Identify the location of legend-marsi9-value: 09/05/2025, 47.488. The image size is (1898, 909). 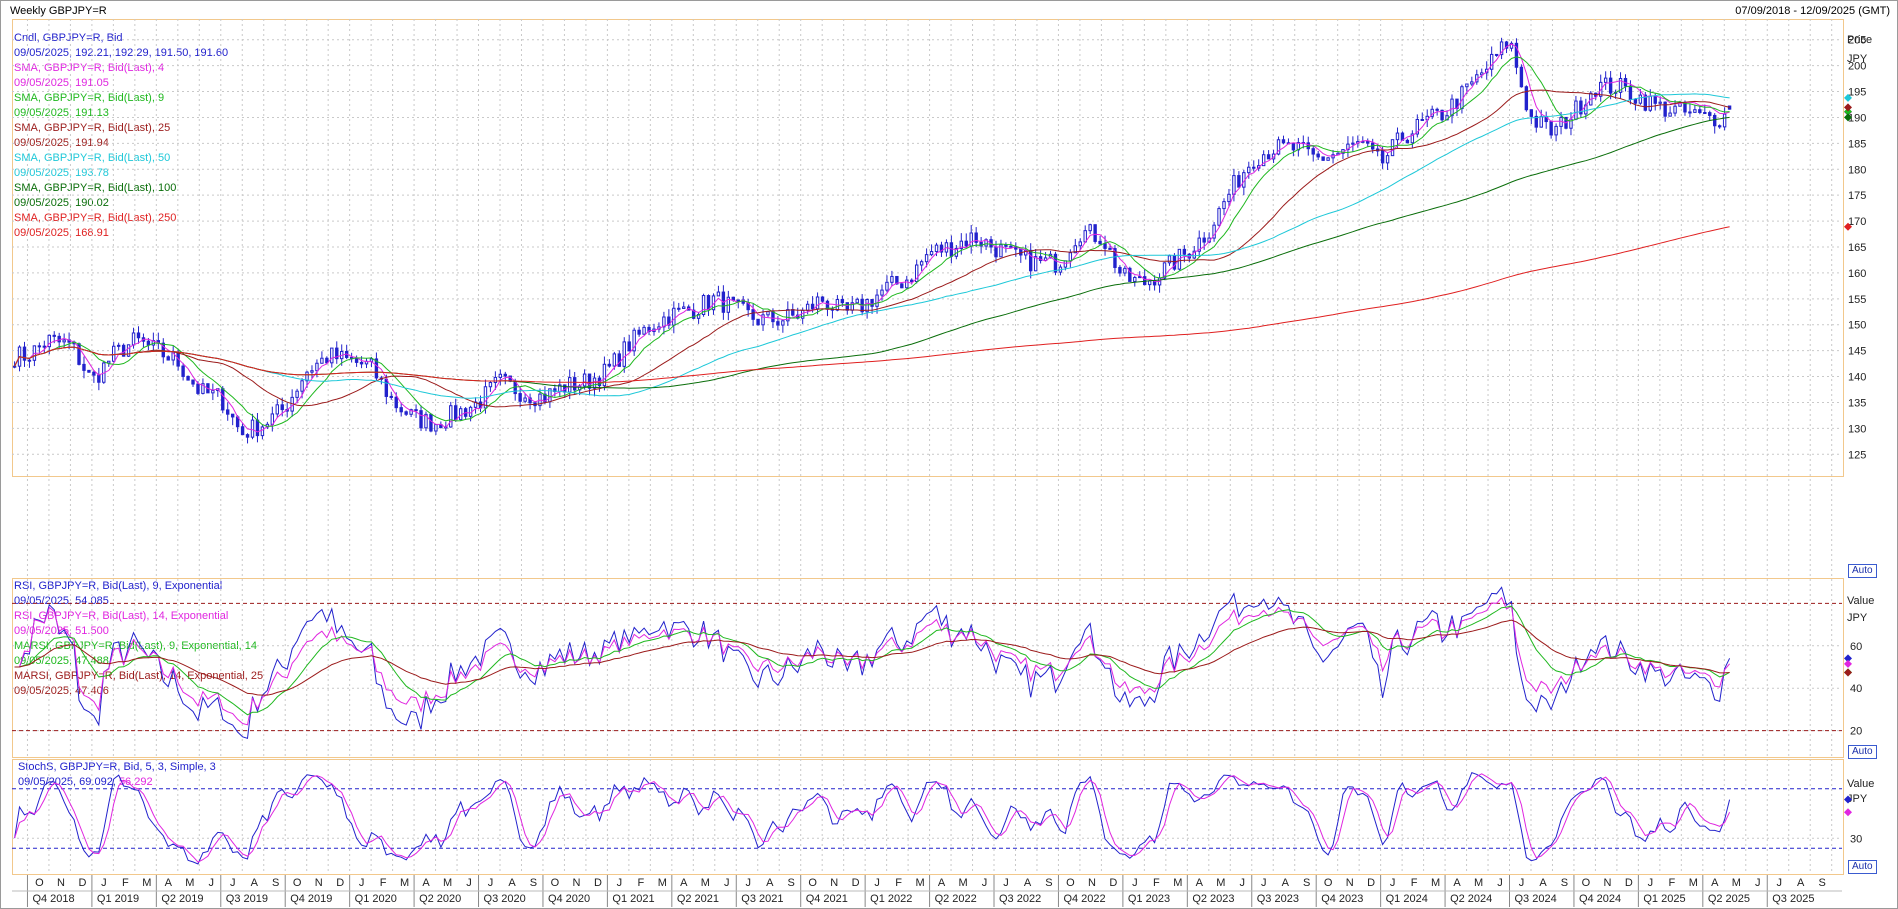
(61, 661).